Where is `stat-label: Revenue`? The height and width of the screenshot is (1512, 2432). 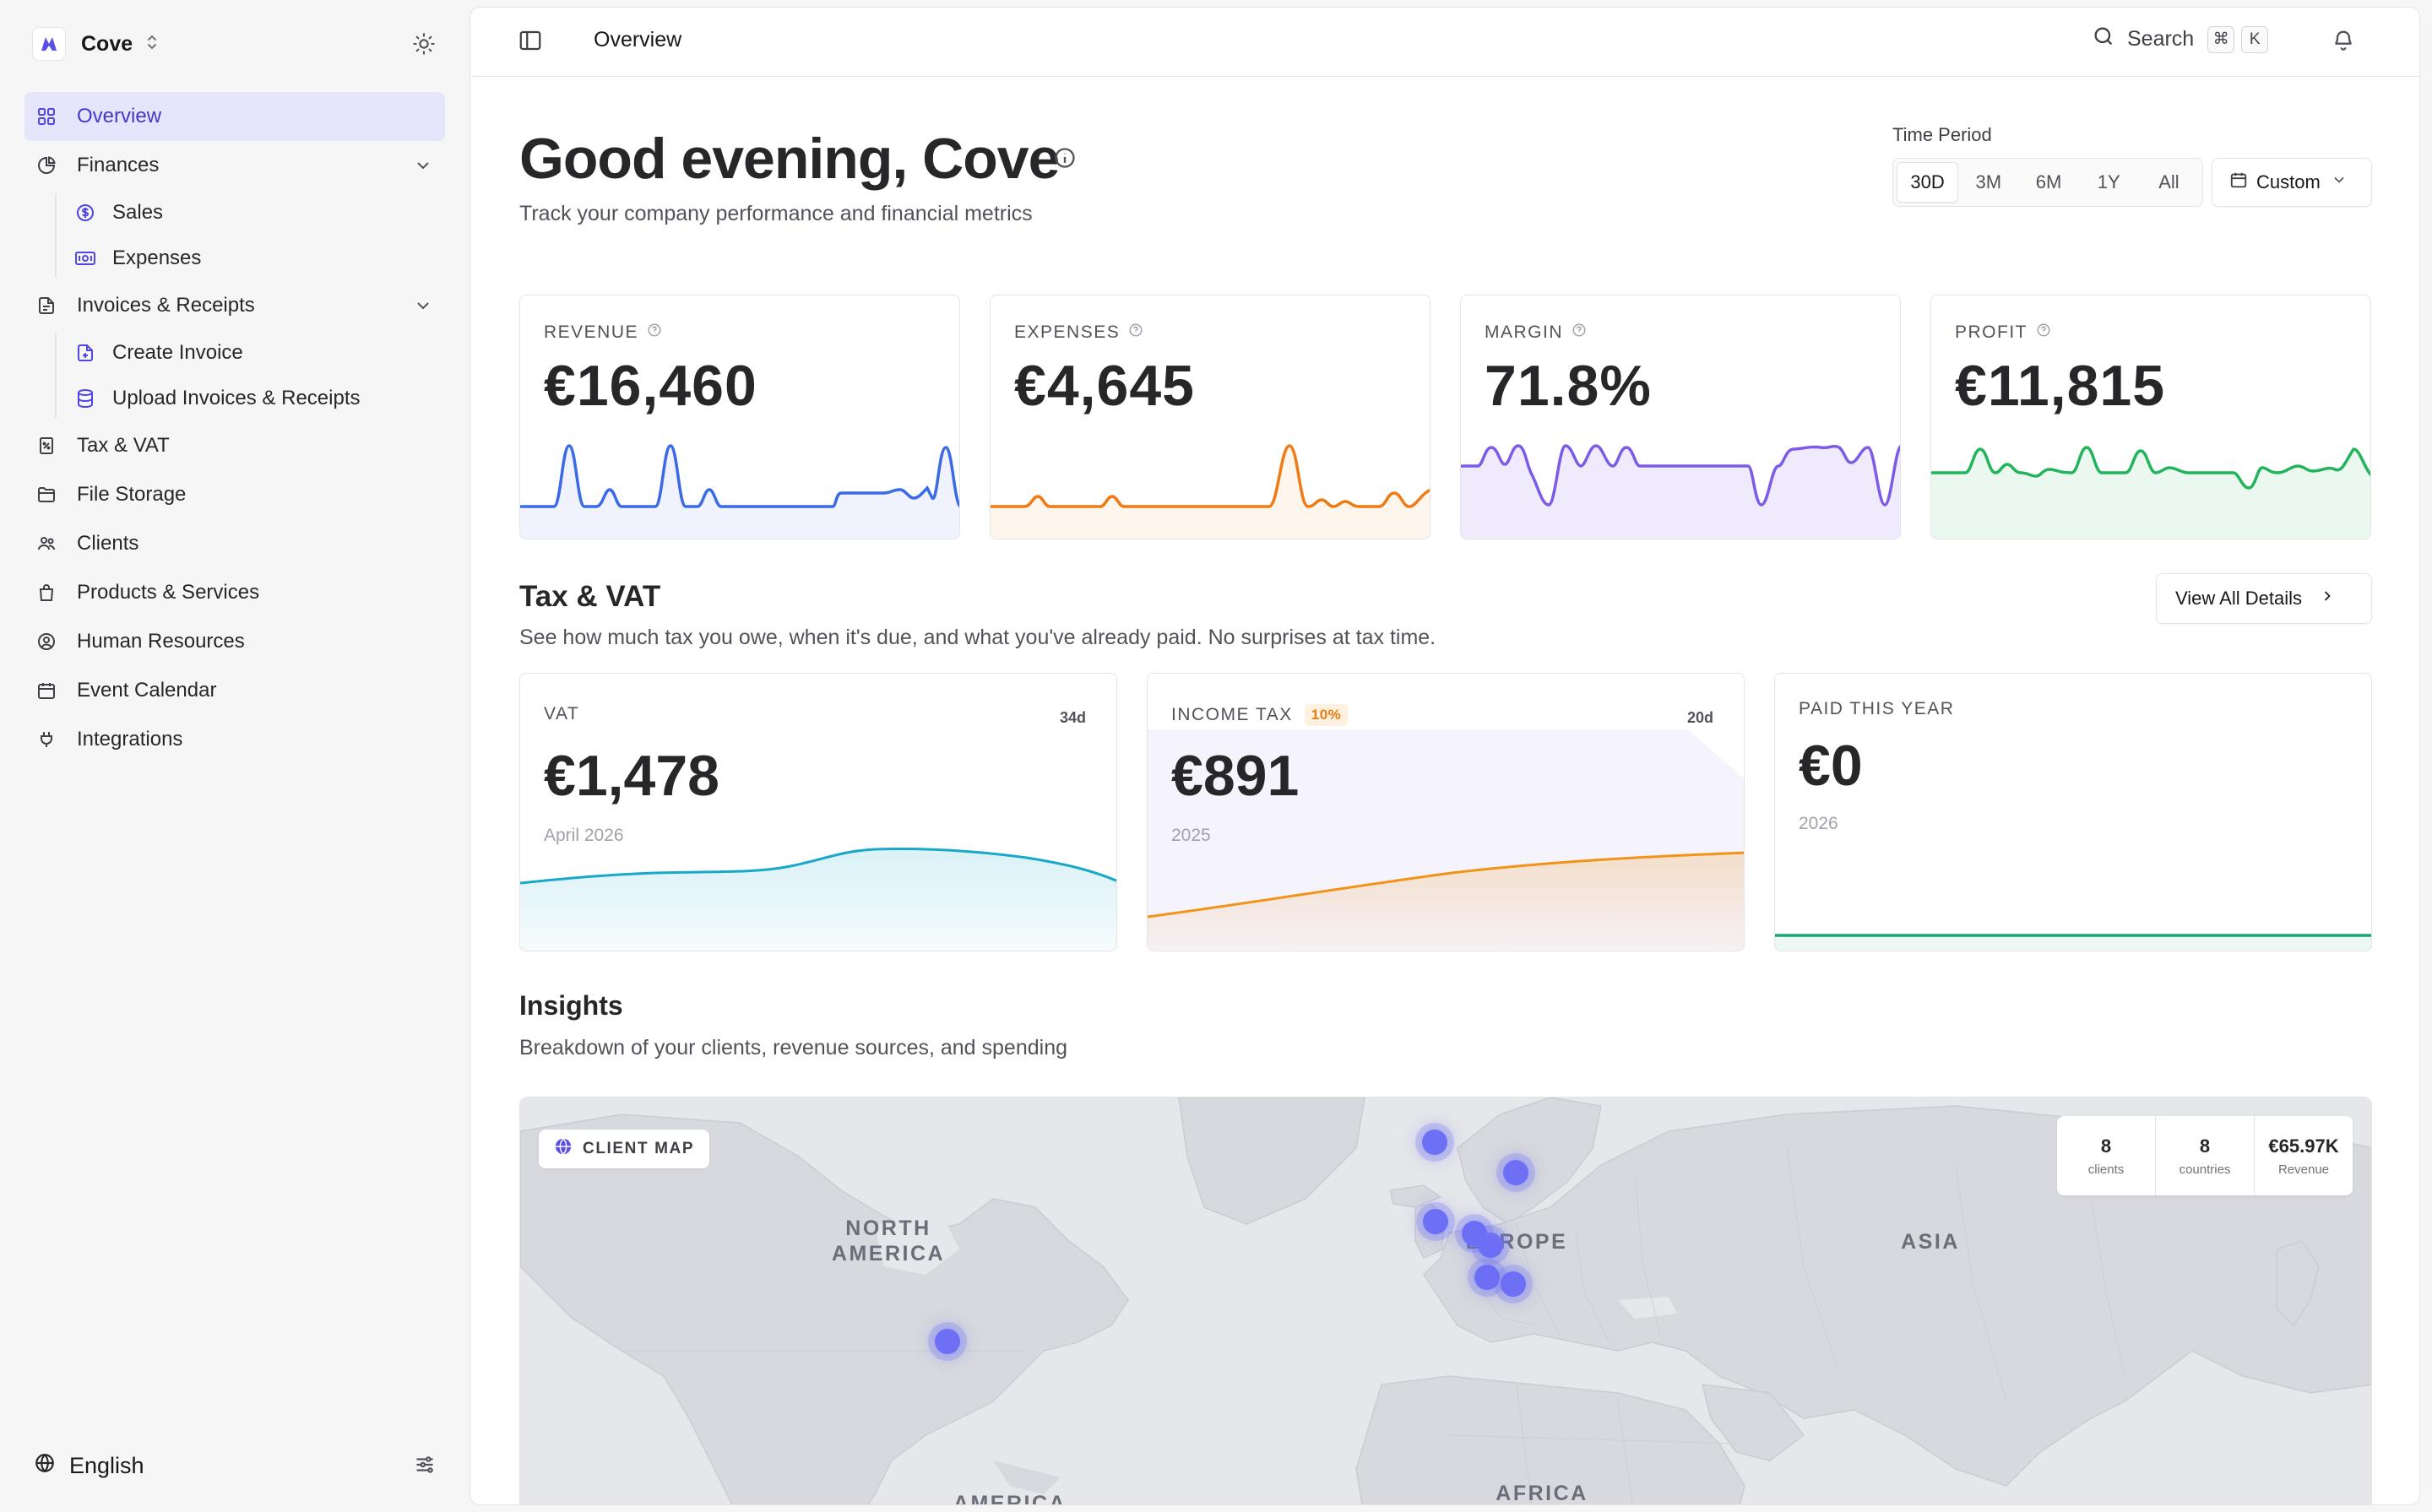 stat-label: Revenue is located at coordinates (2303, 1169).